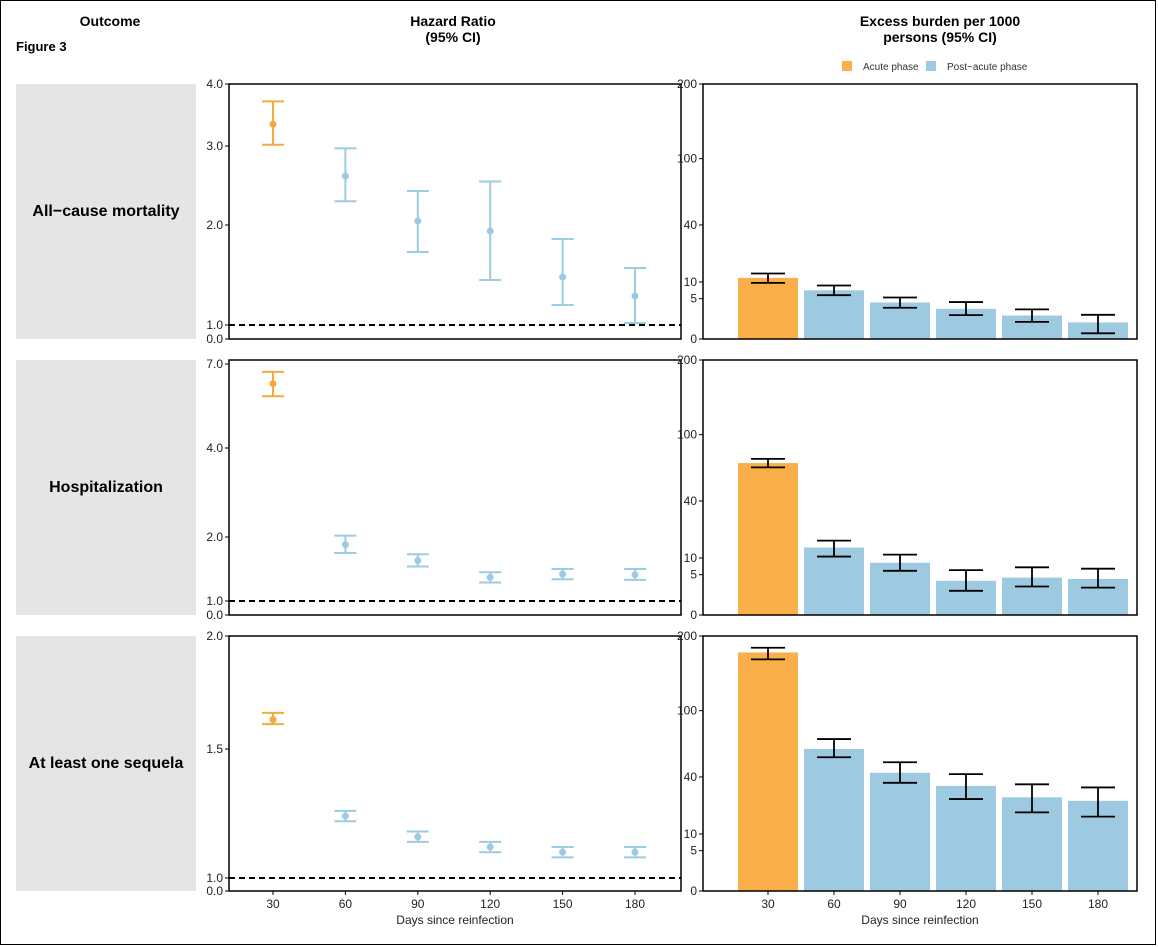 The image size is (1158, 947). What do you see at coordinates (346, 904) in the screenshot?
I see `hr-x-tick-label: 60` at bounding box center [346, 904].